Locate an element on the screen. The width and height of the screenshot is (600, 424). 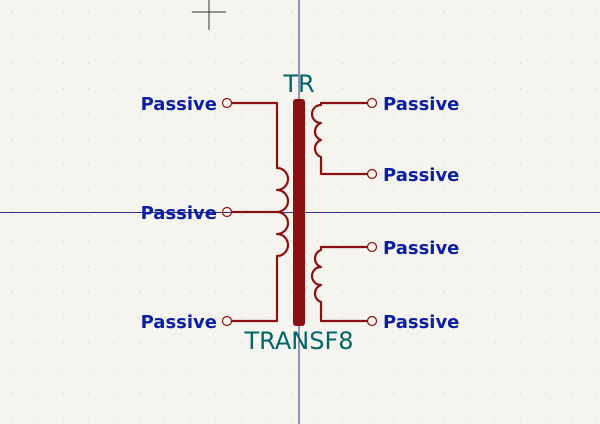
primary-winding is located at coordinates (261, 212).